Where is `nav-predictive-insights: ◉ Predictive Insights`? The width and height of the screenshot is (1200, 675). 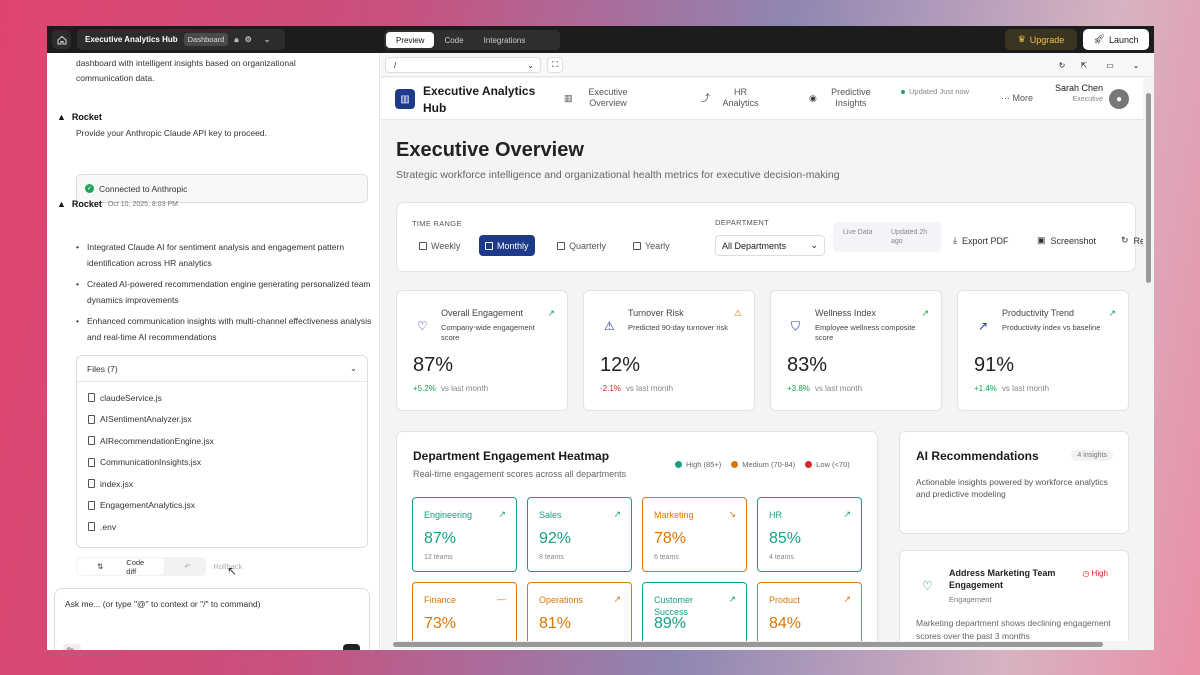 nav-predictive-insights: ◉ Predictive Insights is located at coordinates (843, 98).